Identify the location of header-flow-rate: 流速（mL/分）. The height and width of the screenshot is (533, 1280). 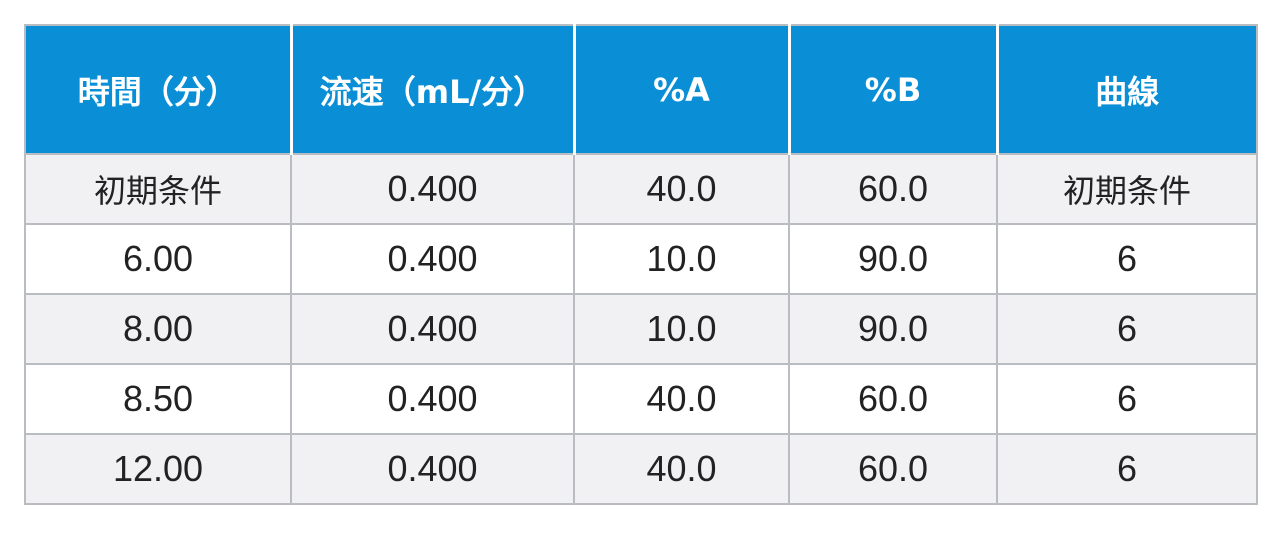
(432, 89).